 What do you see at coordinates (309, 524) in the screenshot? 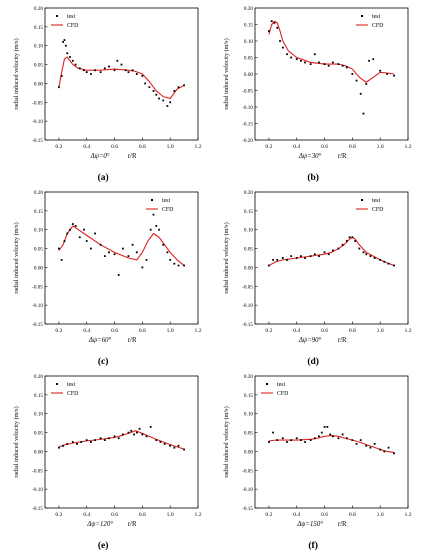
I see `angle-label: Δψ=150°` at bounding box center [309, 524].